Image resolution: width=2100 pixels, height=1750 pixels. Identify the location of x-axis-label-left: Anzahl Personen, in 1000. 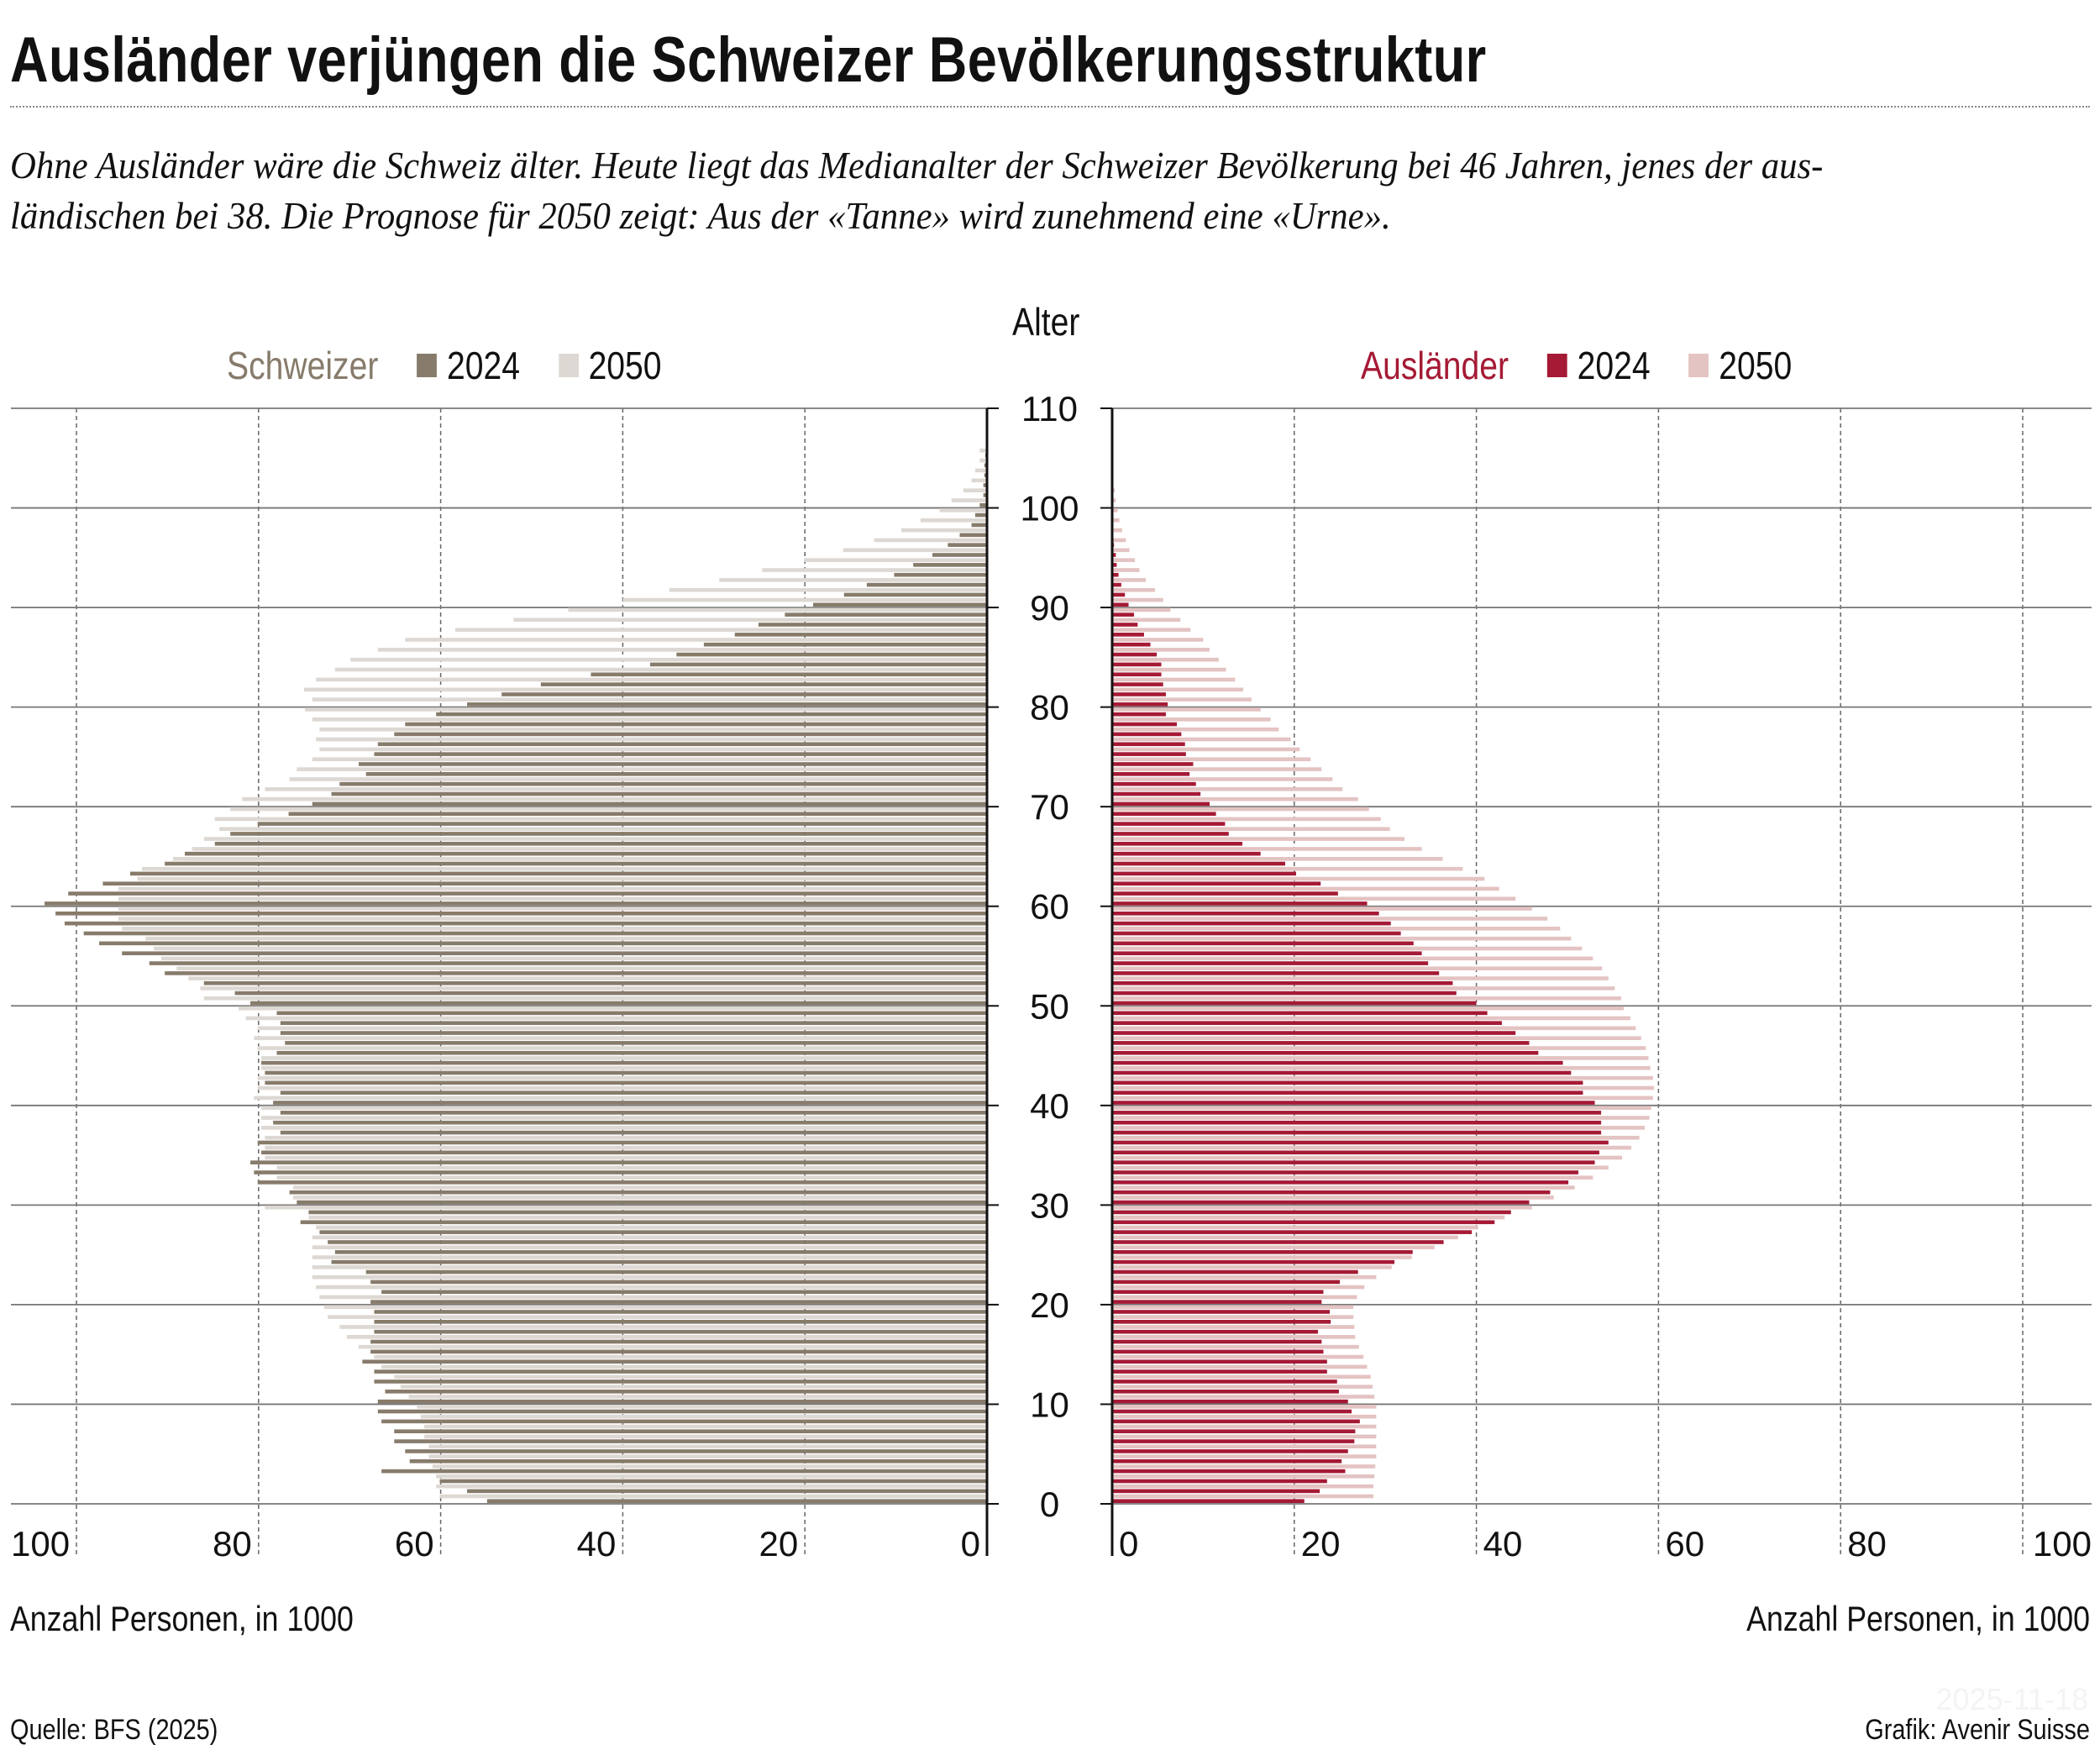
(182, 1619).